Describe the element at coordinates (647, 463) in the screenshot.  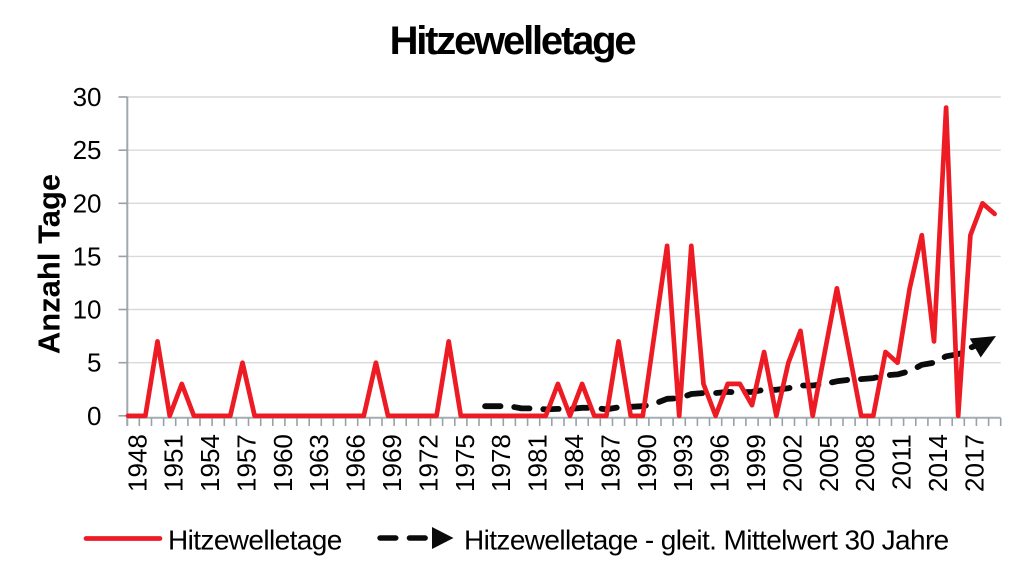
I see `svg-text: 1990` at that location.